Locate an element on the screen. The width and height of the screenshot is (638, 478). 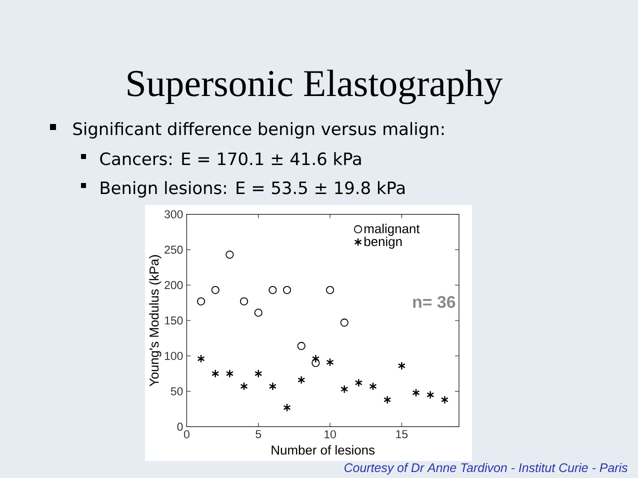
text: Cancers: E = 170.1 ± 41.6 kPa is located at coordinates (230, 159).